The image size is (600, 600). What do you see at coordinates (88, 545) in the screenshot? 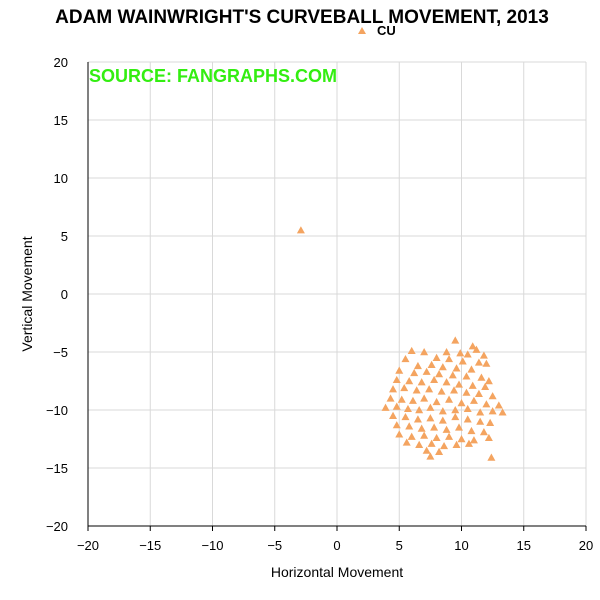
I see `x-tick-label: −20` at bounding box center [88, 545].